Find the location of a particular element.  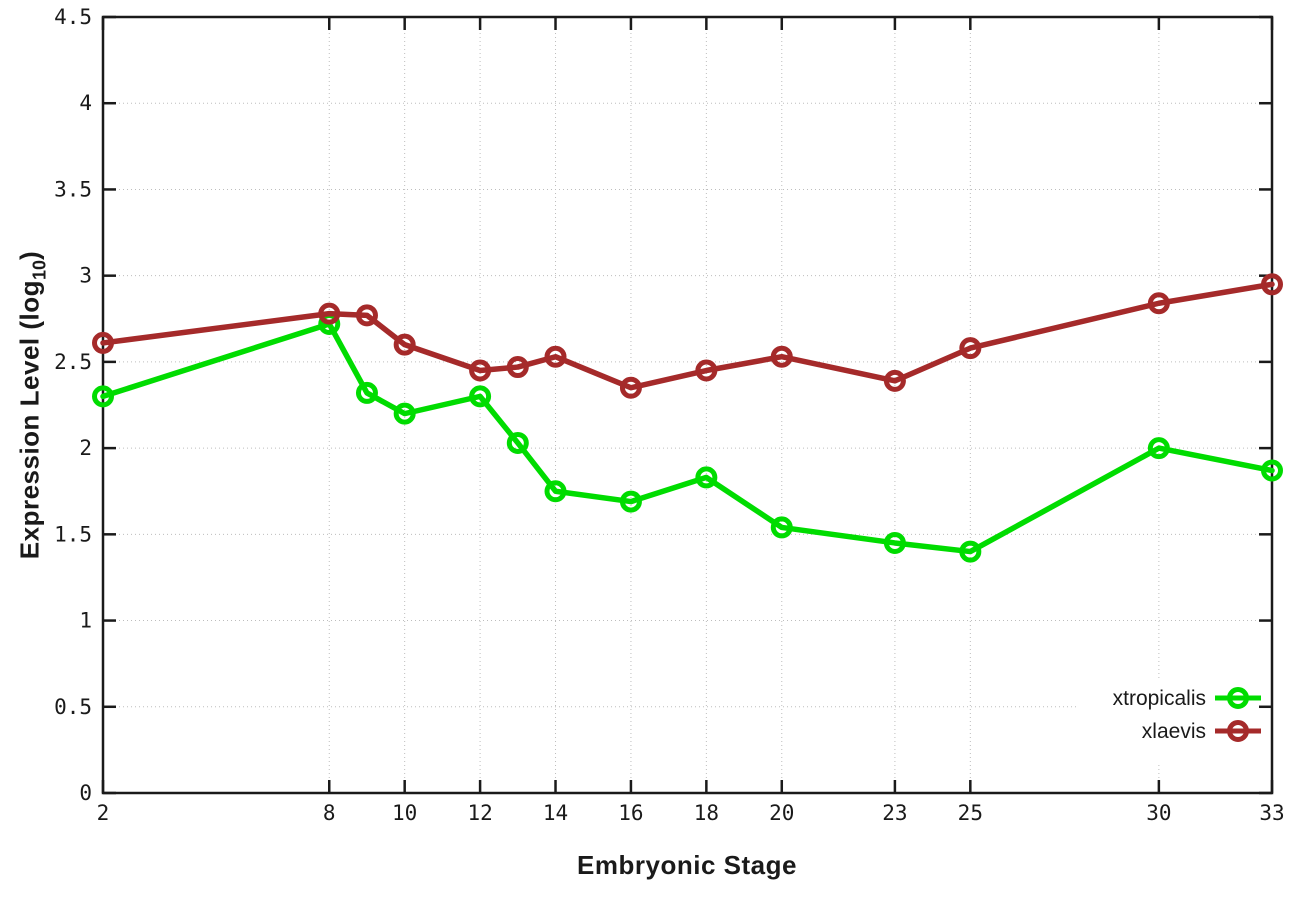

y-tick-label: 1 is located at coordinates (85, 621).